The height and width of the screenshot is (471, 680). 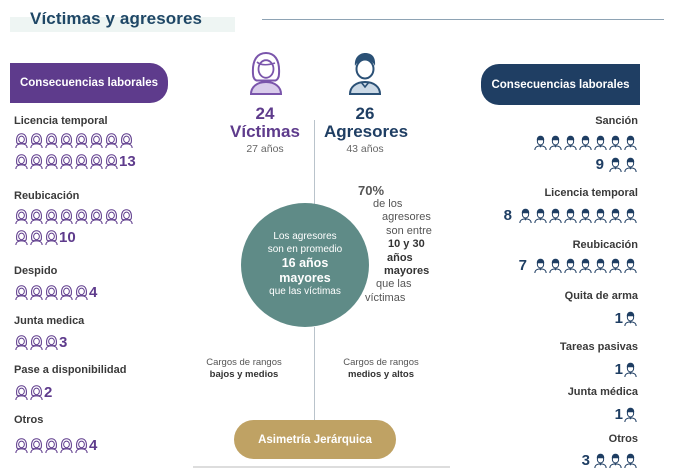 I want to click on left-item-icons: 2, so click(x=33, y=392).